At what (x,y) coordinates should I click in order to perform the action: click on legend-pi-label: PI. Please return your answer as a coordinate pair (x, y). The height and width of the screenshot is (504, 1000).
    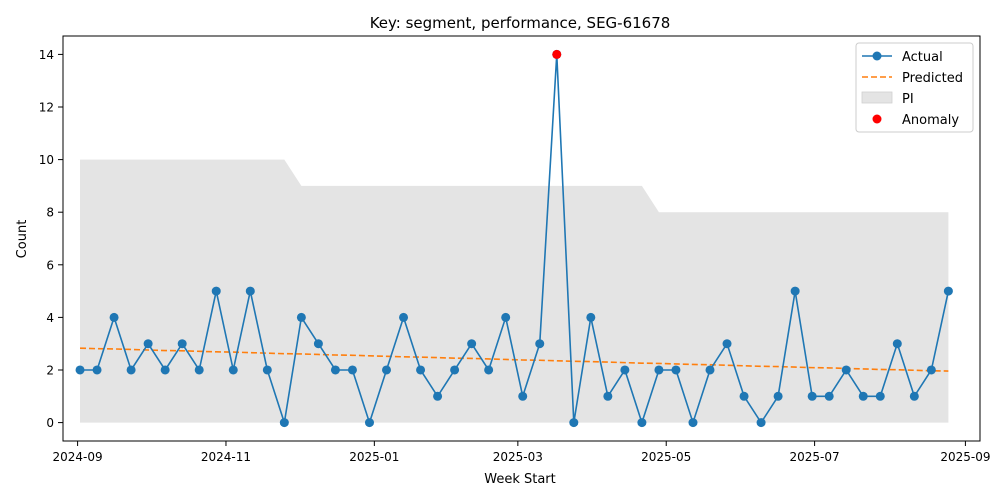
    Looking at the image, I should click on (908, 99).